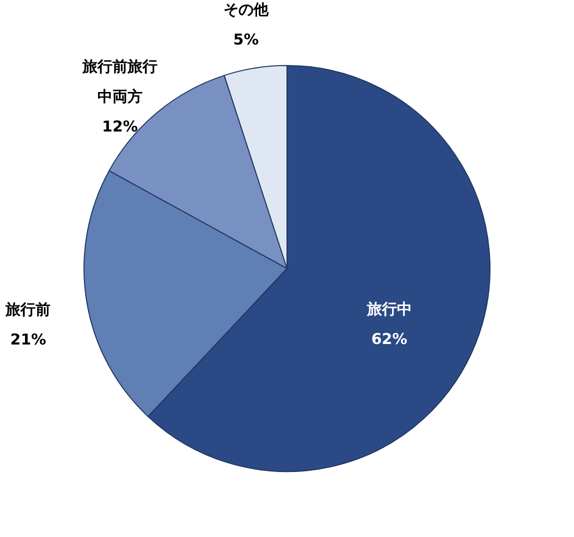 The image size is (574, 537). I want to click on slice-label: 旅行前, so click(27, 309).